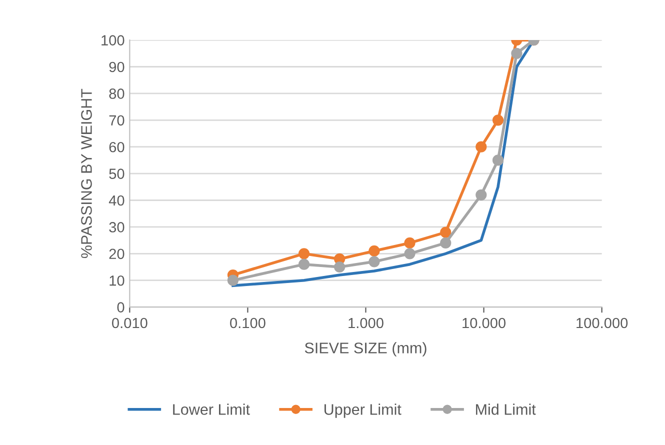 The height and width of the screenshot is (445, 665). Describe the element at coordinates (116, 173) in the screenshot. I see `y-tick-label: 50` at that location.